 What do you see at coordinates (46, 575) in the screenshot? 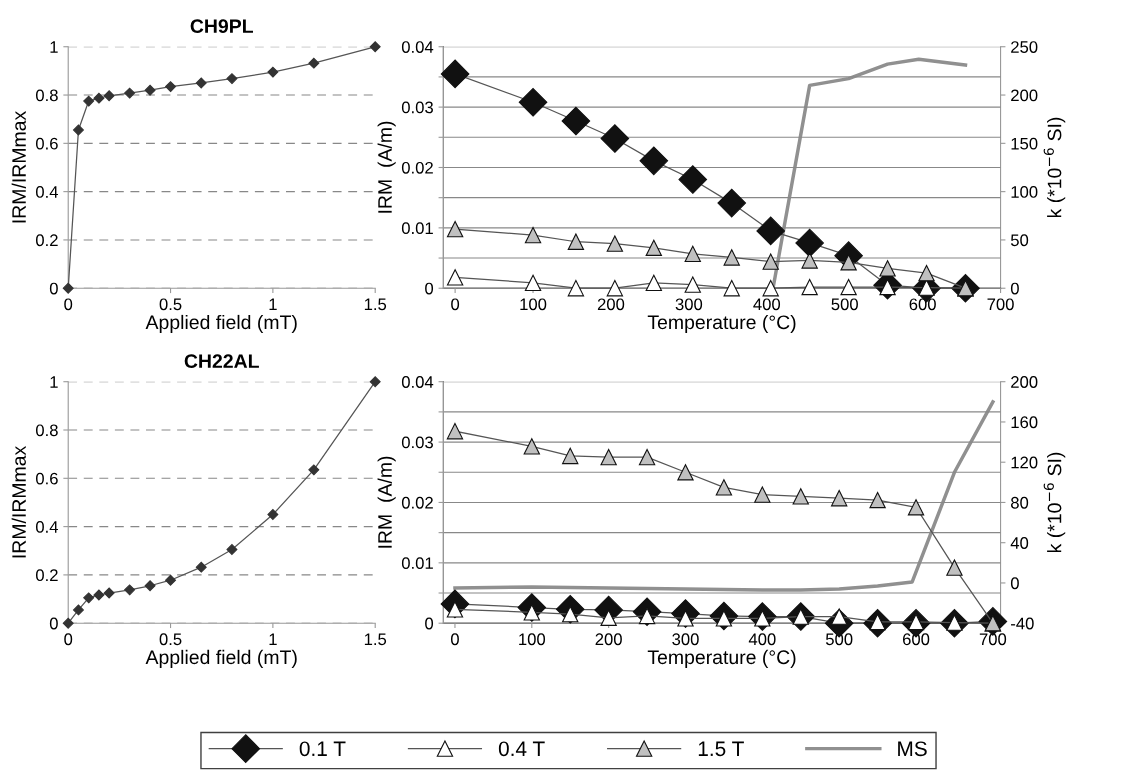
I see `y-tick-label: 0.2` at bounding box center [46, 575].